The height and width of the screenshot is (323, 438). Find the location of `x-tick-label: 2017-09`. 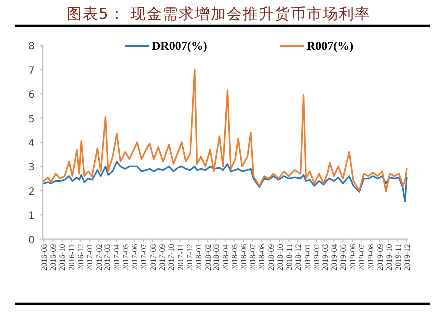

x-tick-label: 2017-09 is located at coordinates (163, 257).